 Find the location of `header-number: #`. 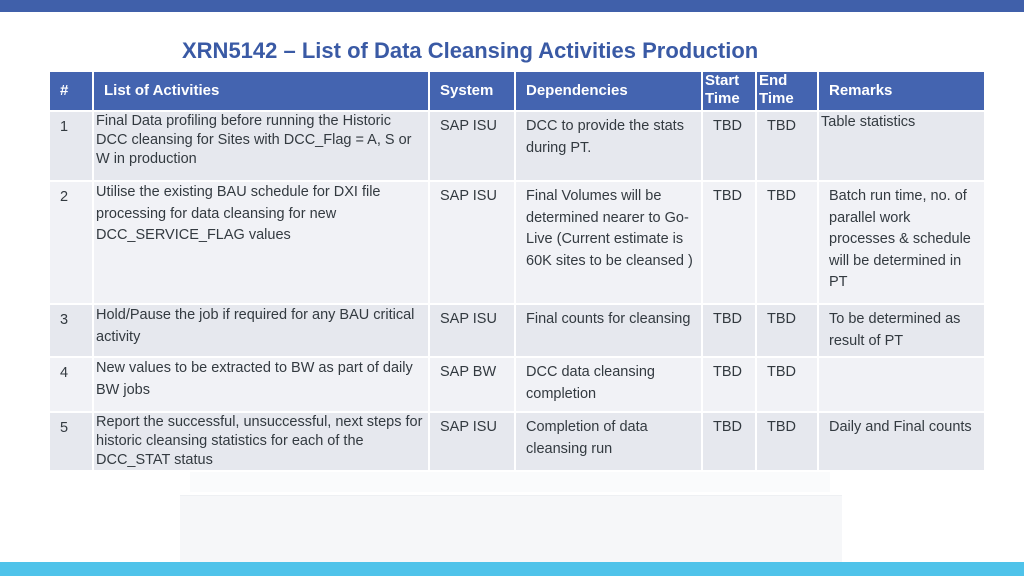

header-number: # is located at coordinates (71, 91).